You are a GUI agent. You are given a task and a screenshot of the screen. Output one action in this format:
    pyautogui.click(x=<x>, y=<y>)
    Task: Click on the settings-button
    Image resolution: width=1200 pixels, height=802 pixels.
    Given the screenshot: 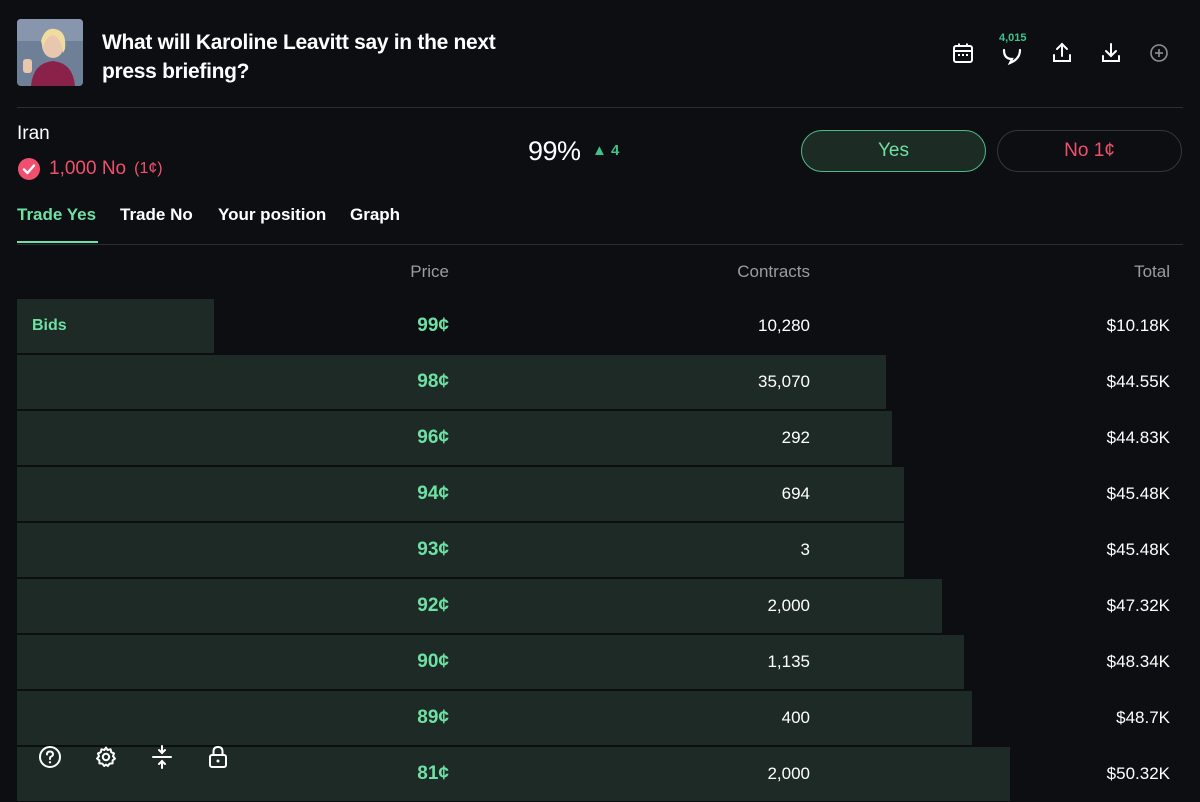 What is the action you would take?
    pyautogui.click(x=106, y=757)
    